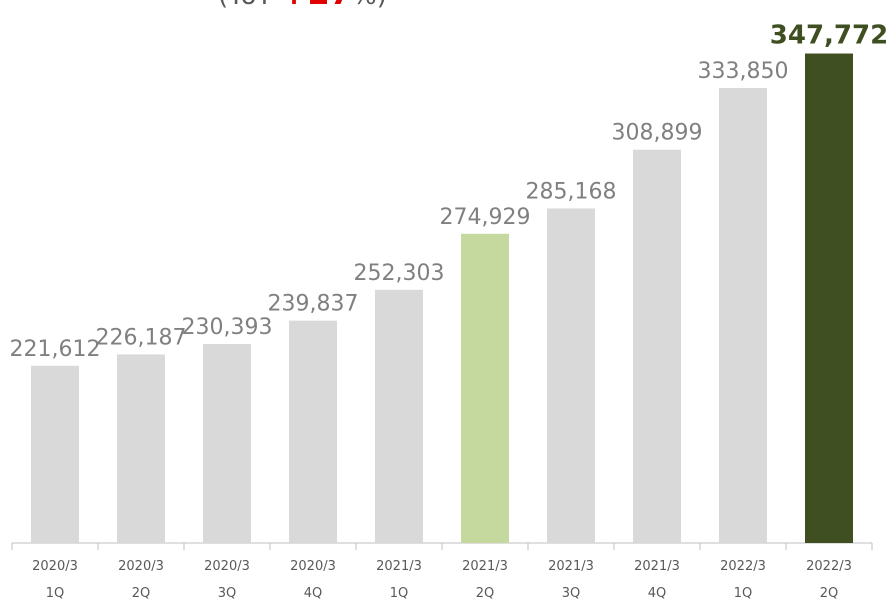 The height and width of the screenshot is (602, 895). What do you see at coordinates (571, 191) in the screenshot?
I see `value-label: 285,168` at bounding box center [571, 191].